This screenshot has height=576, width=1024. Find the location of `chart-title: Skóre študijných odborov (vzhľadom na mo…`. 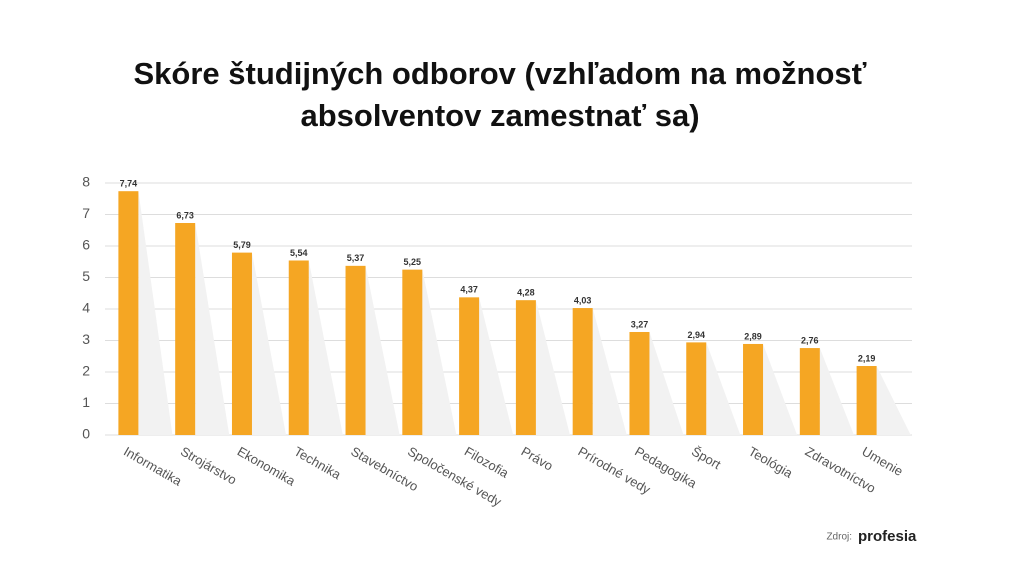

chart-title: Skóre študijných odborov (vzhľadom na mo… is located at coordinates (500, 73).